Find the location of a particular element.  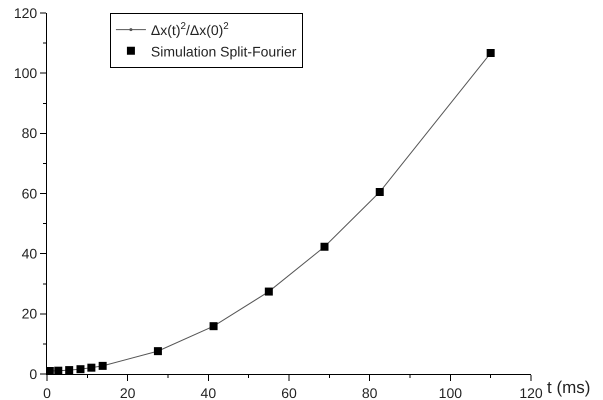

x-tick-label: 40 is located at coordinates (208, 392).